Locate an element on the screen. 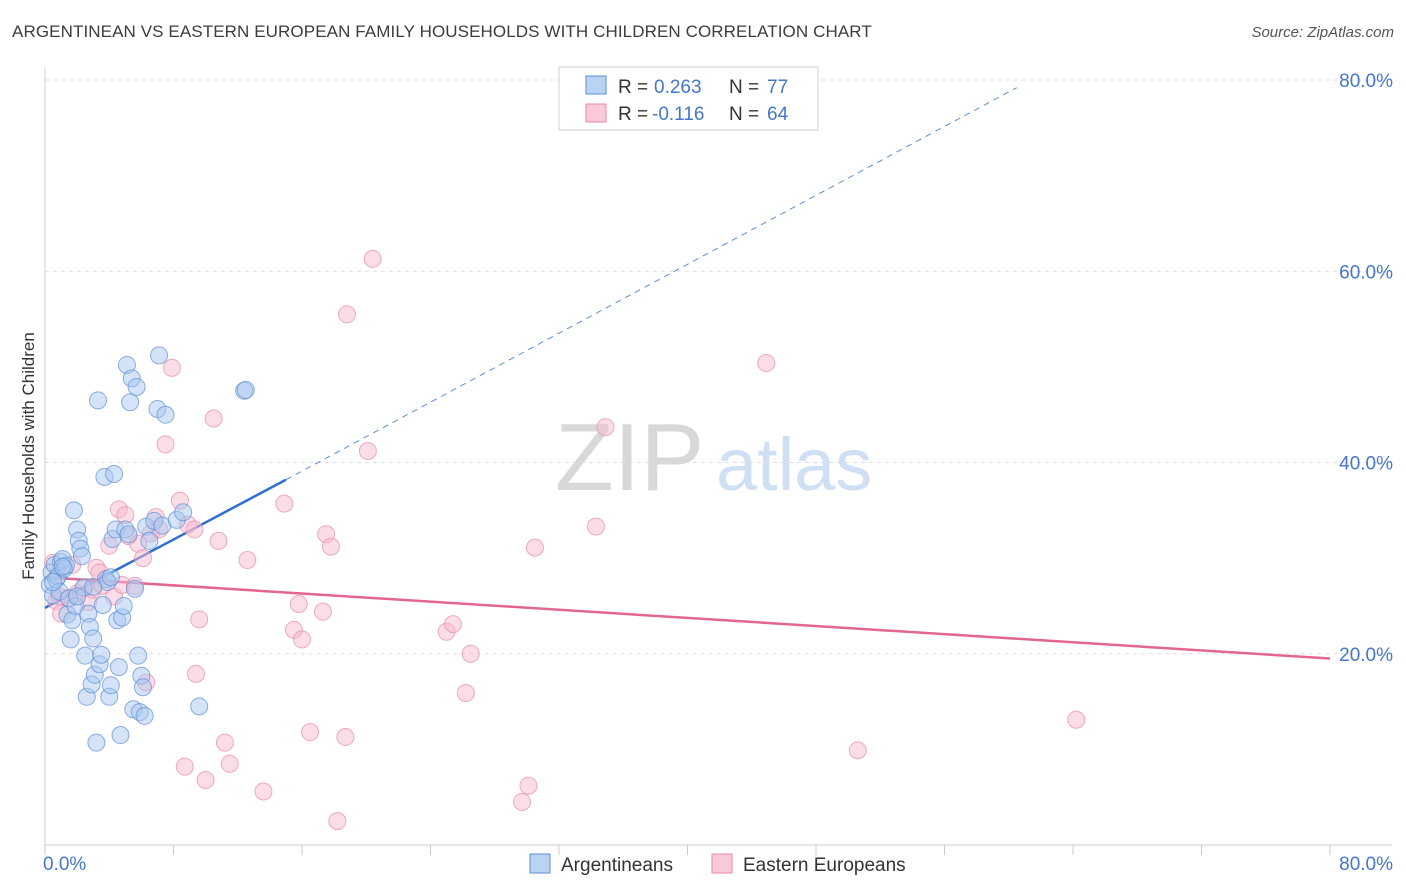  y-axis-label: Family Households with Children is located at coordinates (28, 456).